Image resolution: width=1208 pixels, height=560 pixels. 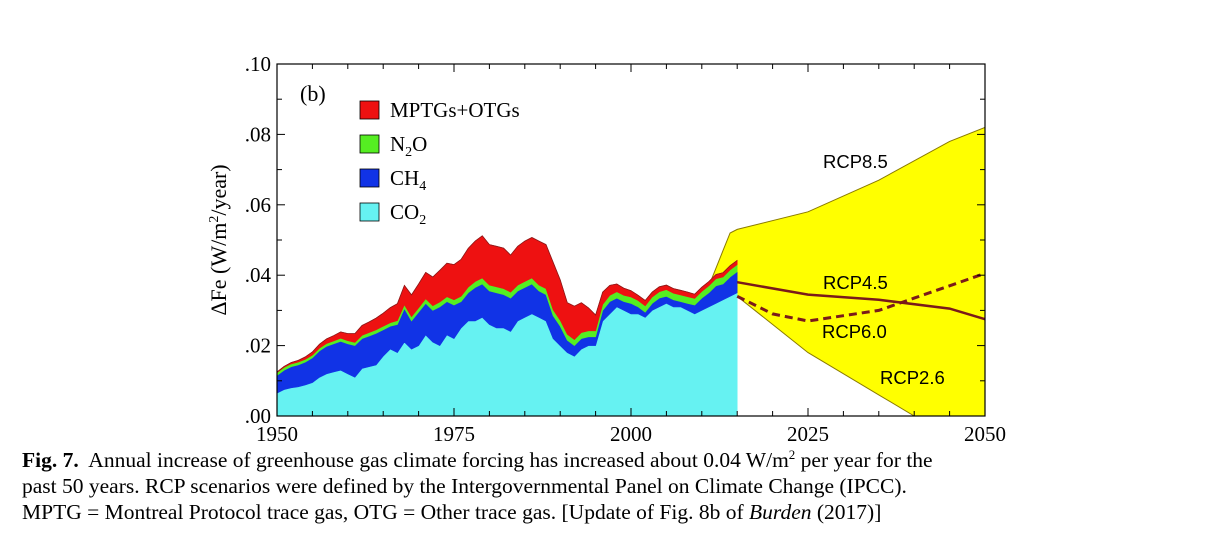 I want to click on co2-sub: 2, so click(x=422, y=220).